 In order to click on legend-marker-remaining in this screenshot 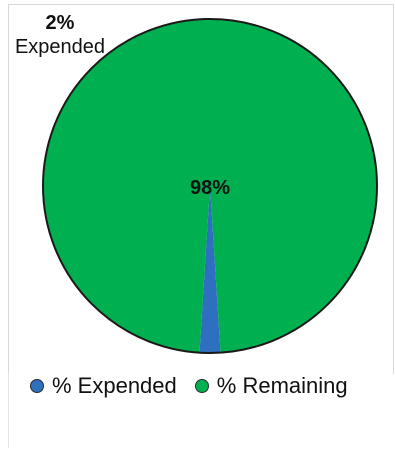, I will do `click(201, 386)`.